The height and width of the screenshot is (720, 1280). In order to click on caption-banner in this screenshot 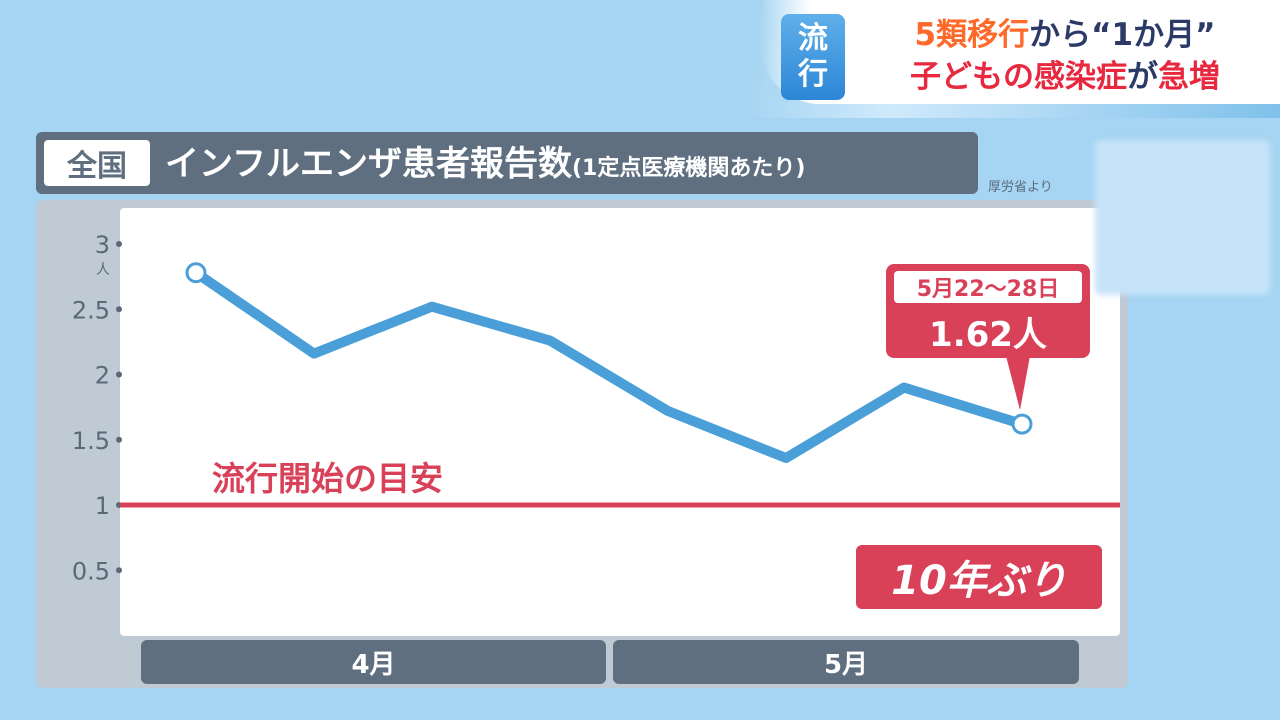, I will do `click(1020, 52)`.